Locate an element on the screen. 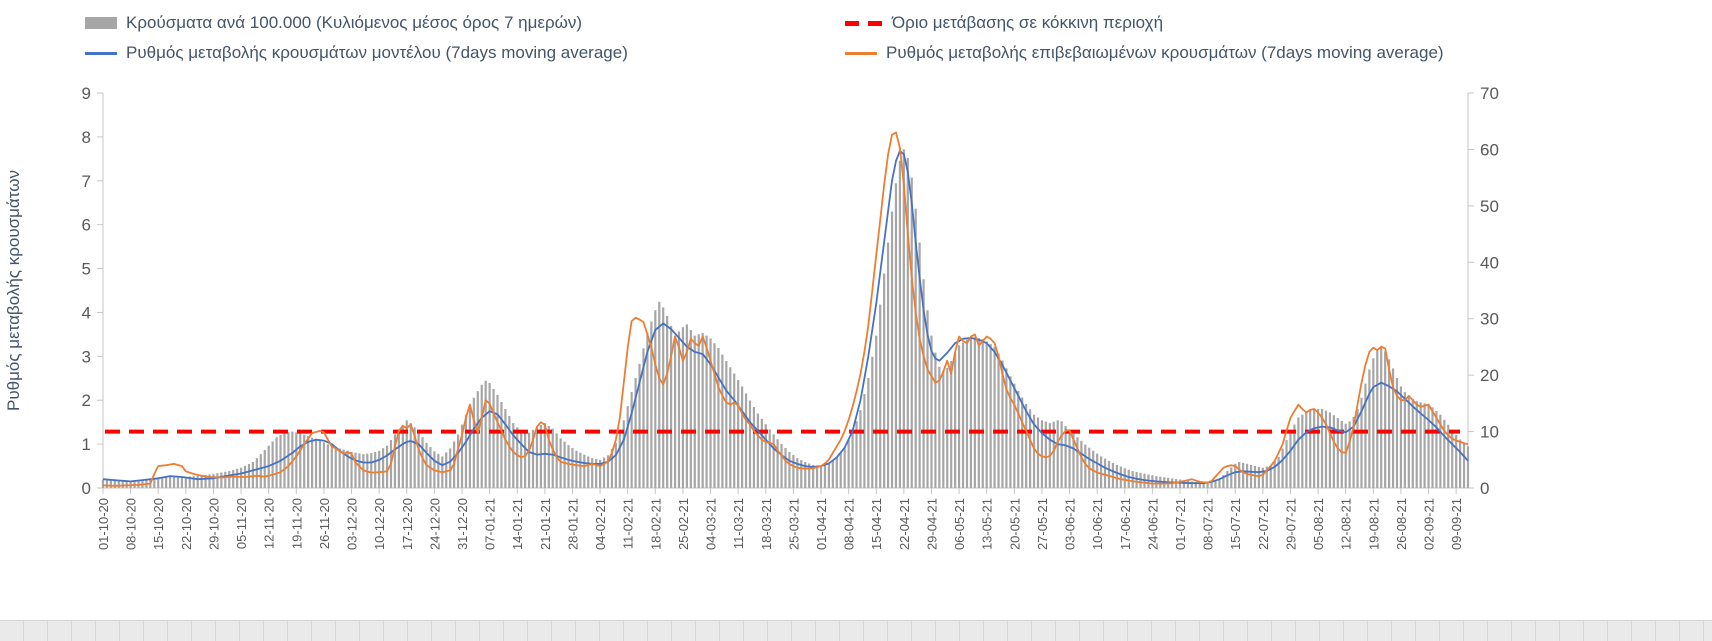  spreadsheet-gridline-strip is located at coordinates (856, 630).